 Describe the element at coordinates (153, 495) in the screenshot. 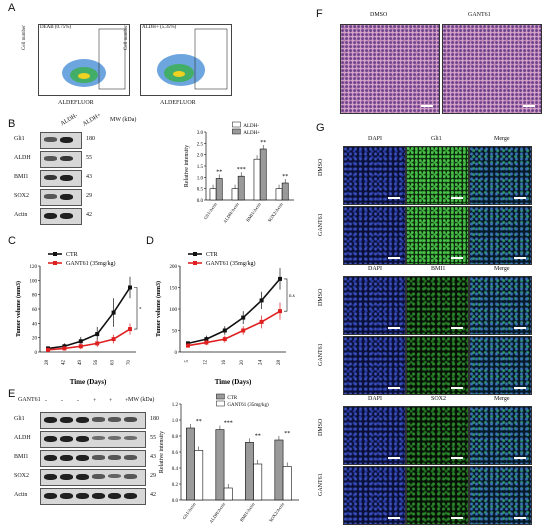

I see `blot-e-mw: 42` at that location.